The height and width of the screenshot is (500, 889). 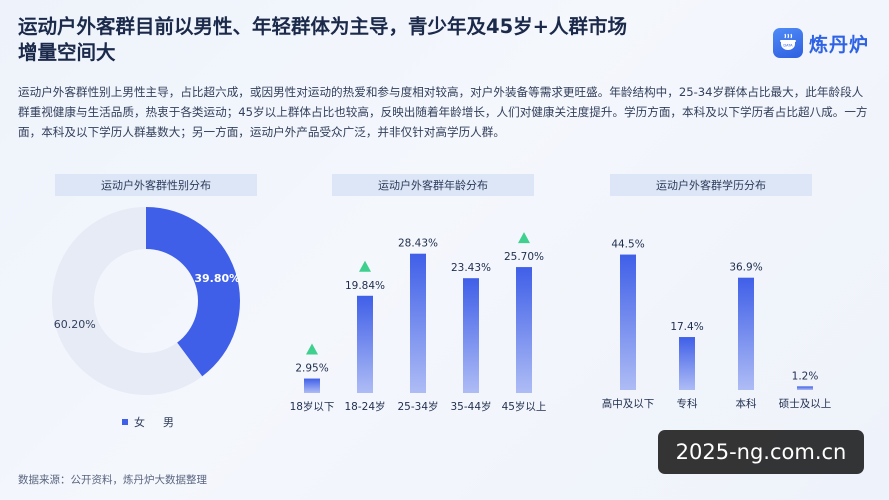 I want to click on age-value-label: 23.43%, so click(x=471, y=268).